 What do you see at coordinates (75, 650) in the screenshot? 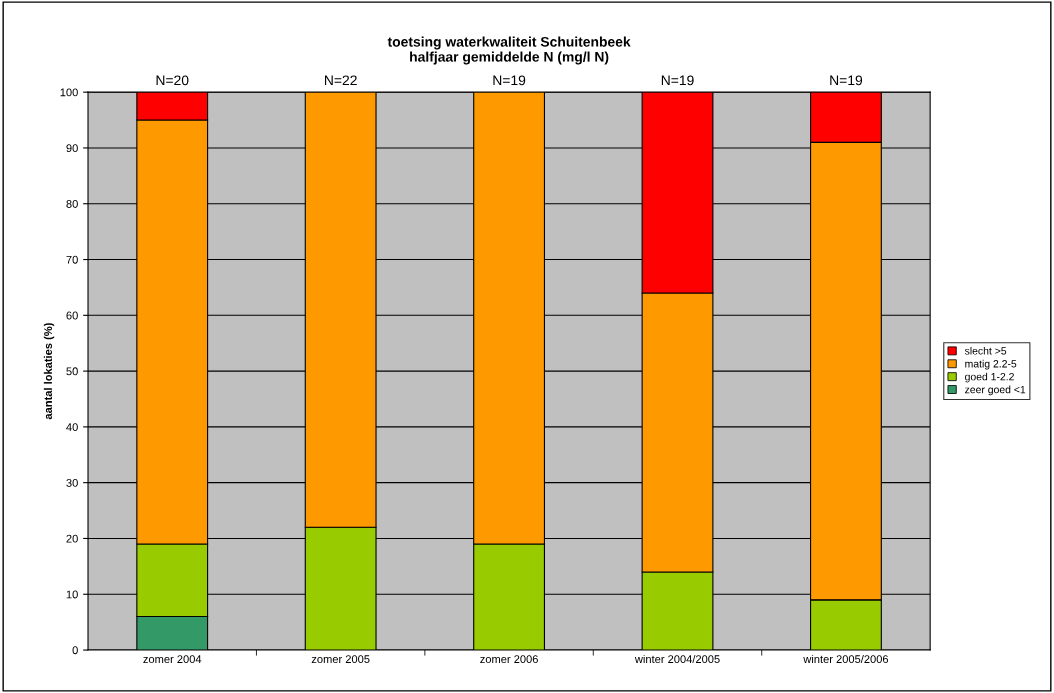
I see `y-tick-label: 0` at bounding box center [75, 650].